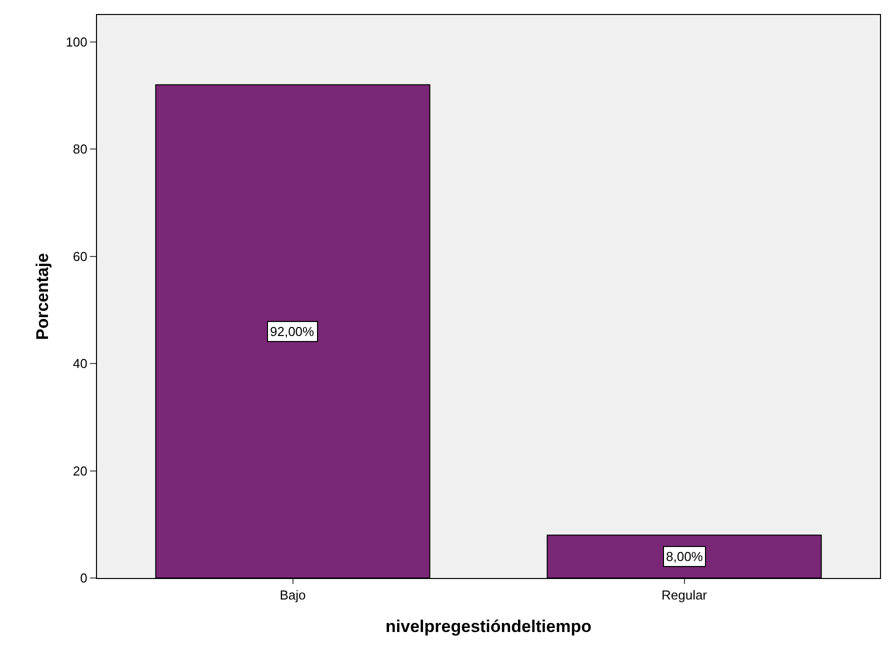  Describe the element at coordinates (684, 595) in the screenshot. I see `x-tick-label: Regular` at that location.